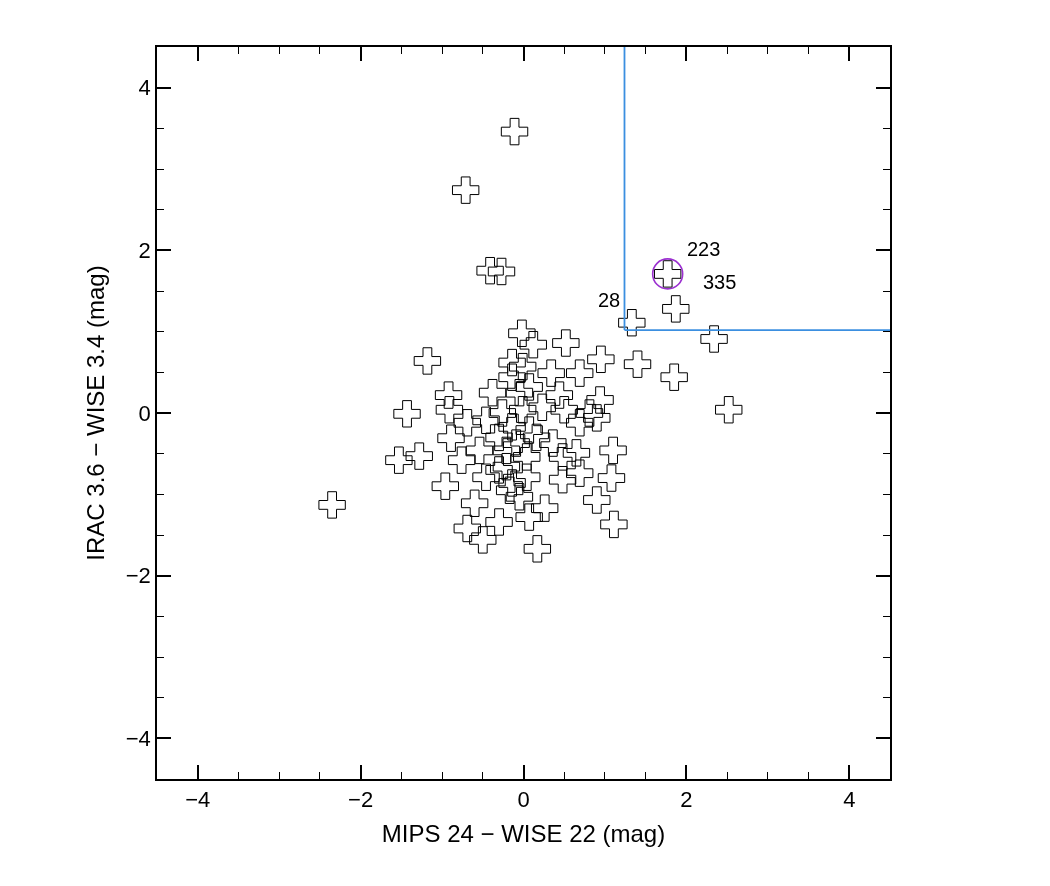 The width and height of the screenshot is (1050, 886). I want to click on x-tick-label: −4, so click(198, 800).